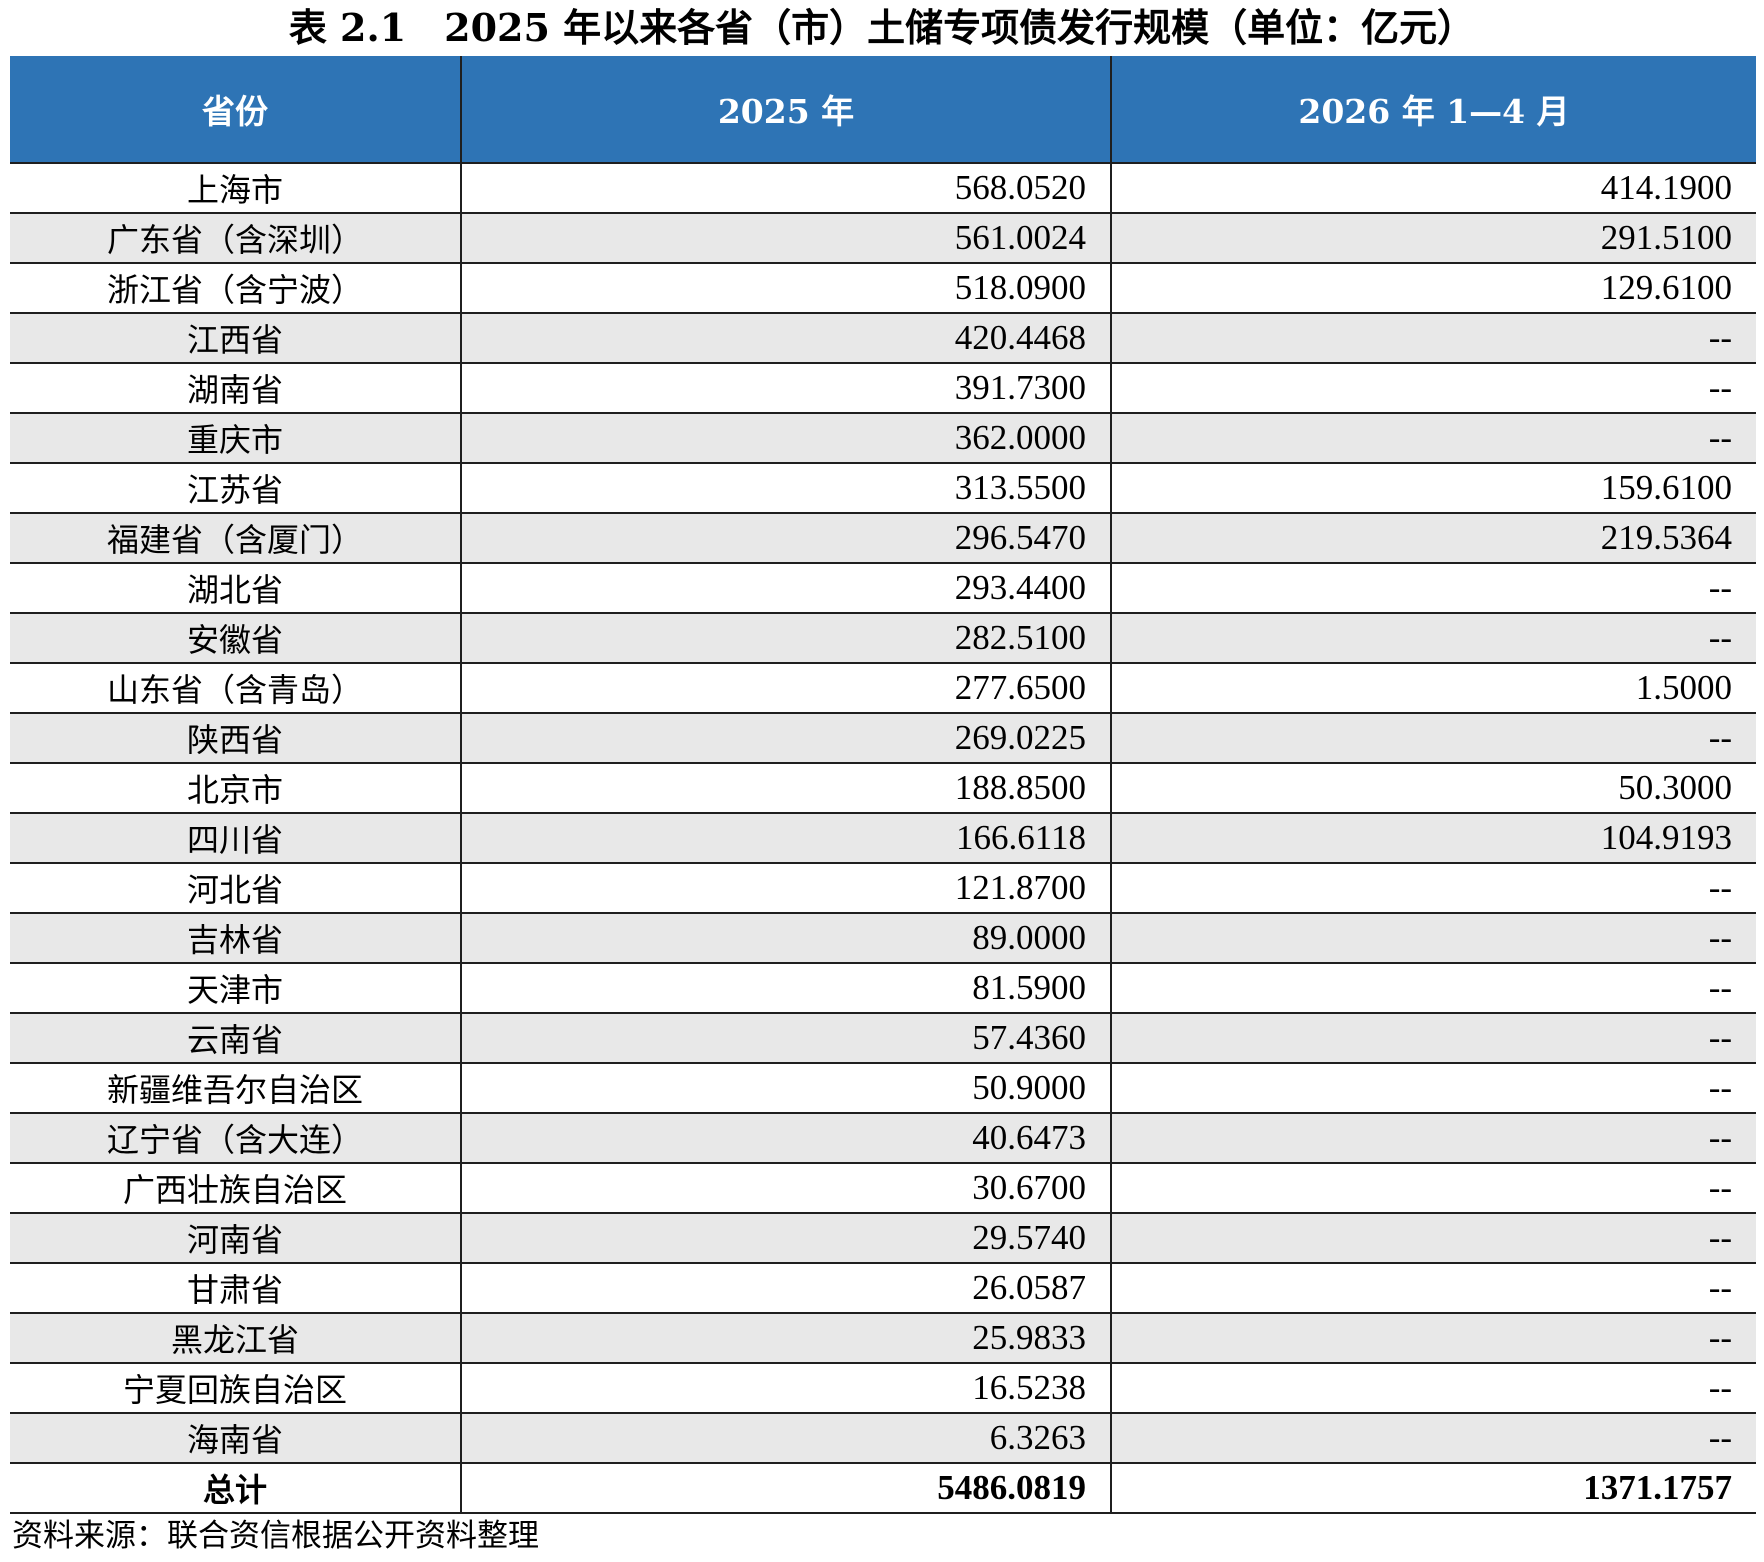 The height and width of the screenshot is (1562, 1764). I want to click on value-2025-cell: 121.8700, so click(786, 888).